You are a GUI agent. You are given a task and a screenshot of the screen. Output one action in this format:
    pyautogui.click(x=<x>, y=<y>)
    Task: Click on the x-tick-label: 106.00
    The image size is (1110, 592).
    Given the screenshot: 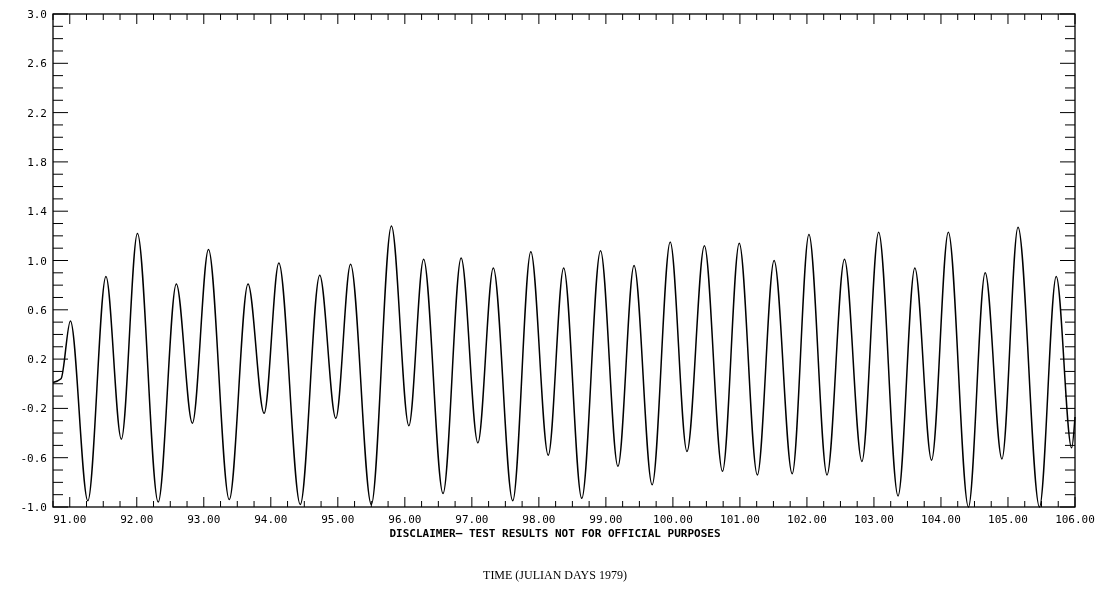 What is the action you would take?
    pyautogui.click(x=1075, y=519)
    